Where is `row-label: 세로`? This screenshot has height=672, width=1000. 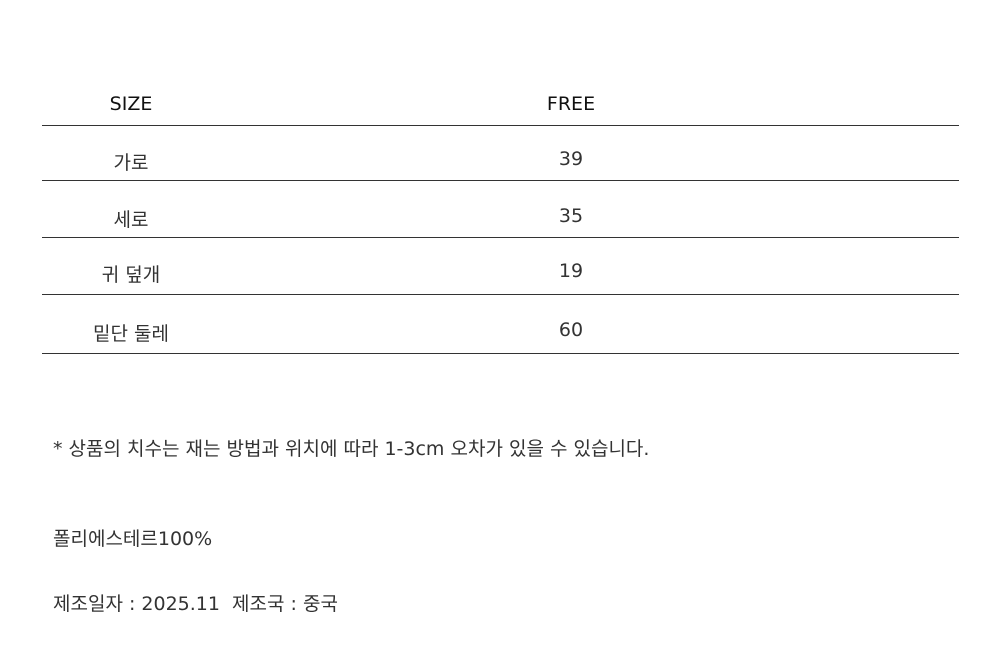 row-label: 세로 is located at coordinates (131, 220).